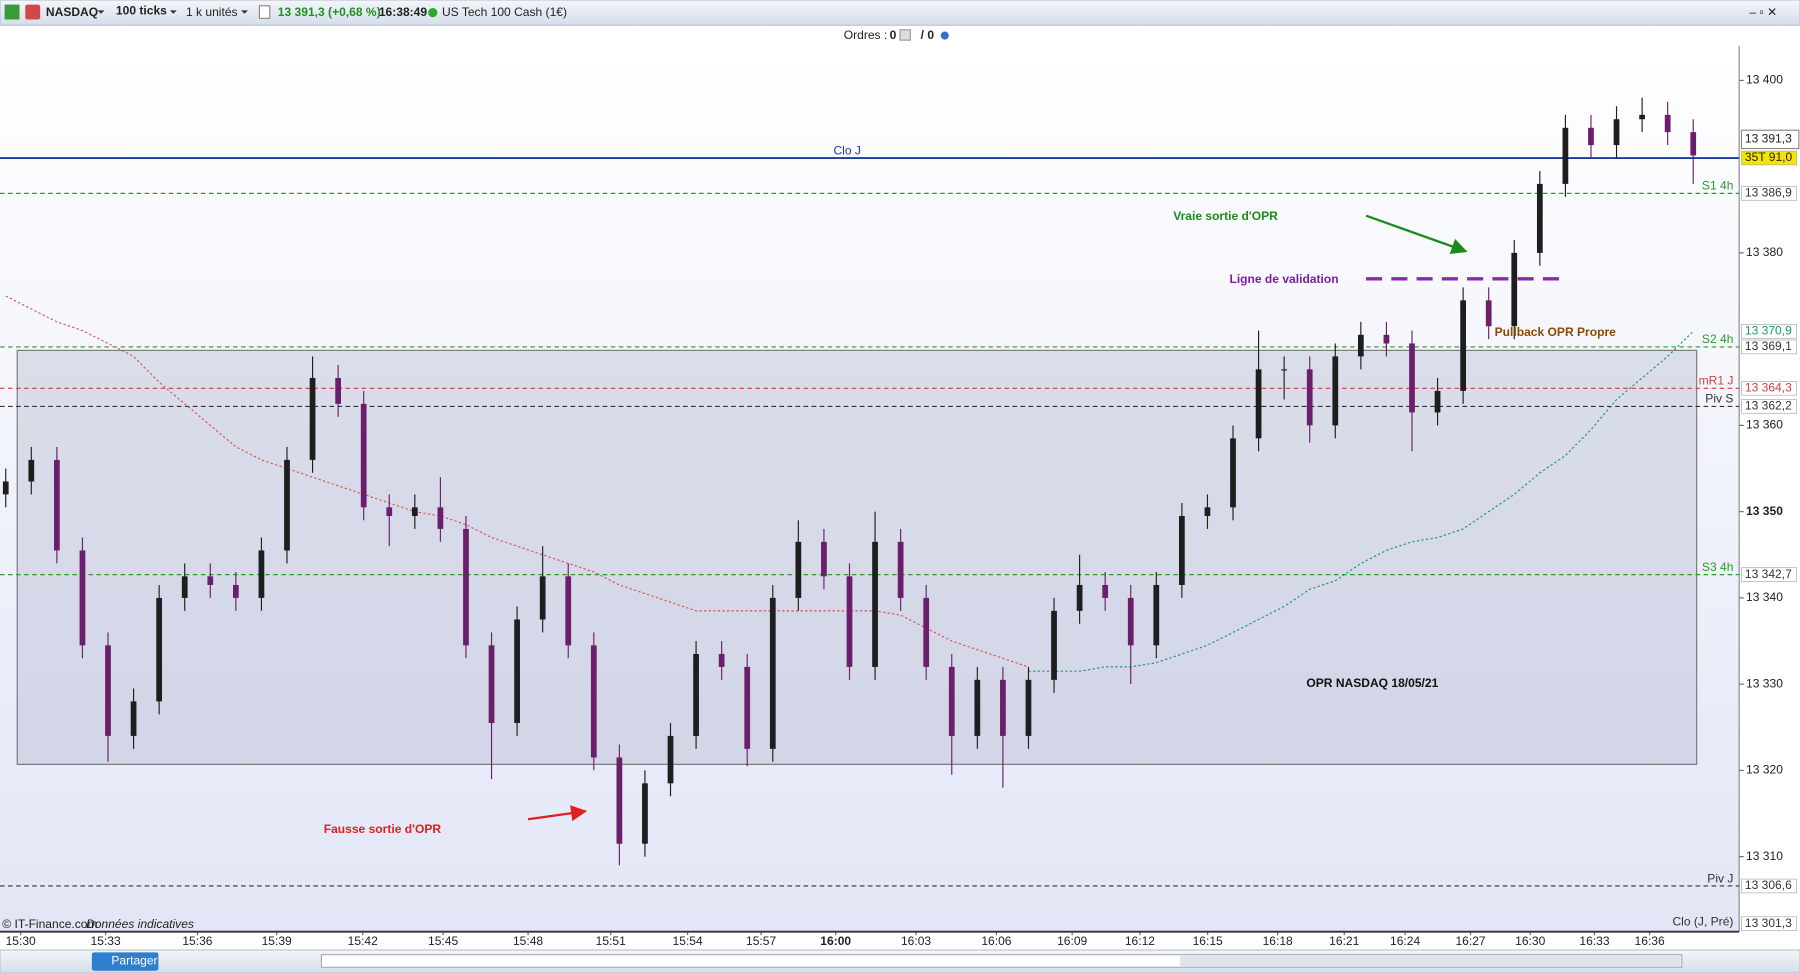 The image size is (1800, 973). I want to click on level-value-label: 13 306,6, so click(1768, 885).